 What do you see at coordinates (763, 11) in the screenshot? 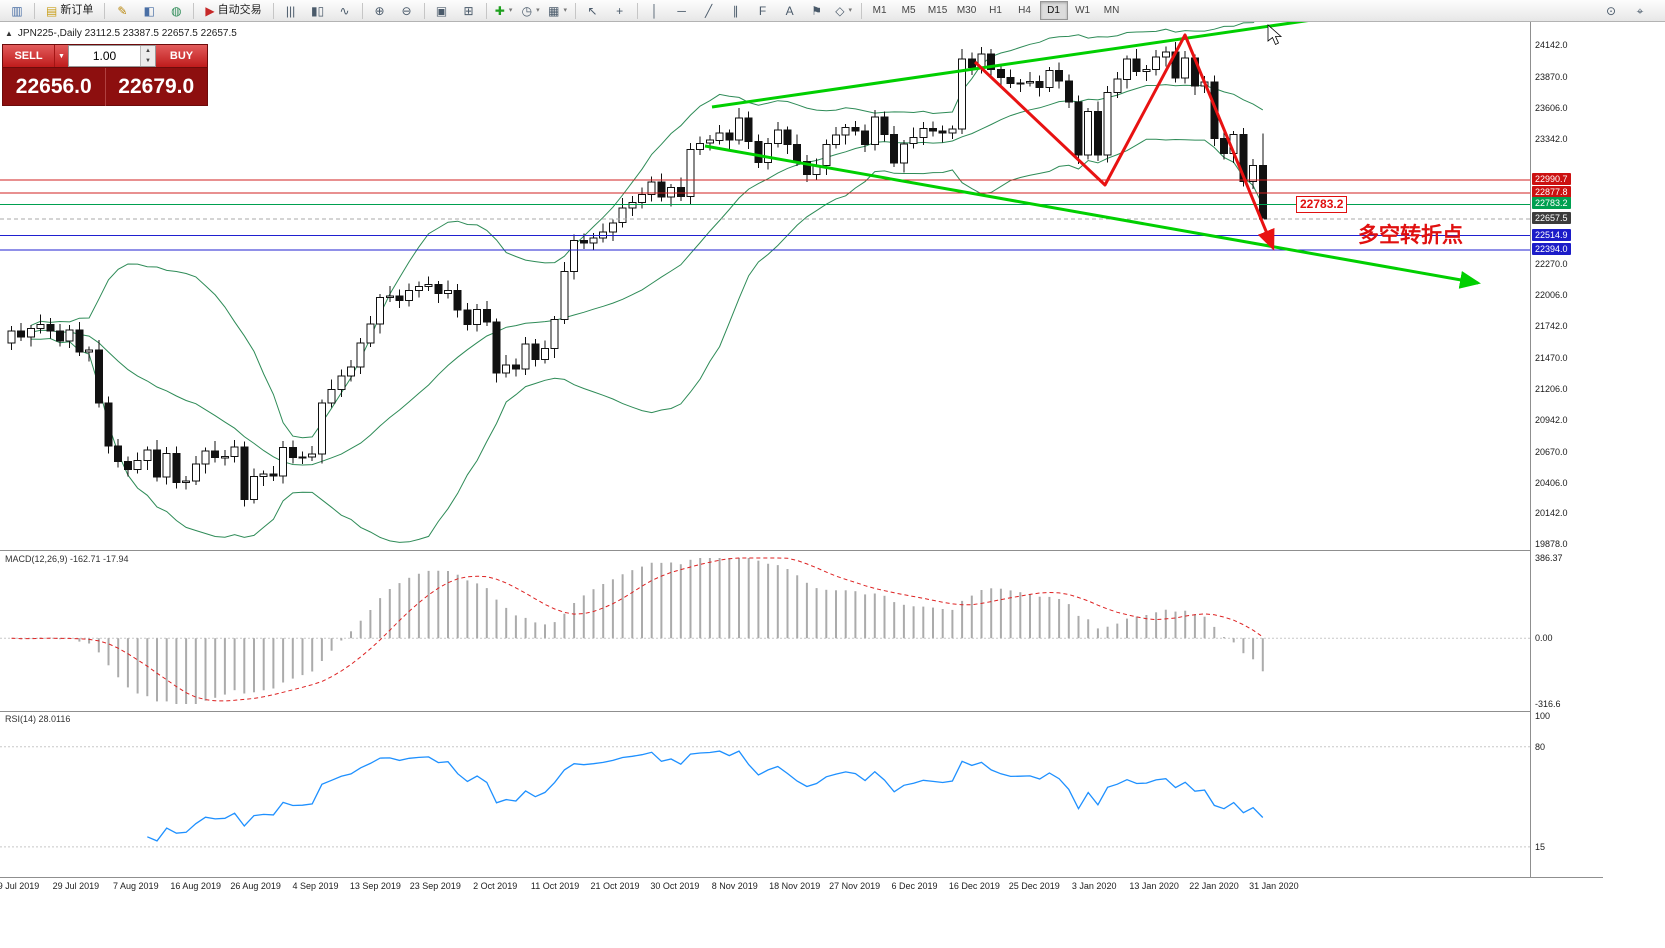
I see `fibonacci-icon: F` at bounding box center [763, 11].